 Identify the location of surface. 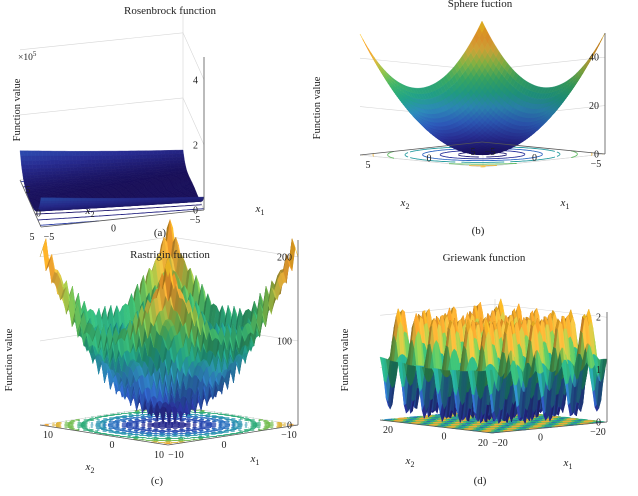
(112, 180).